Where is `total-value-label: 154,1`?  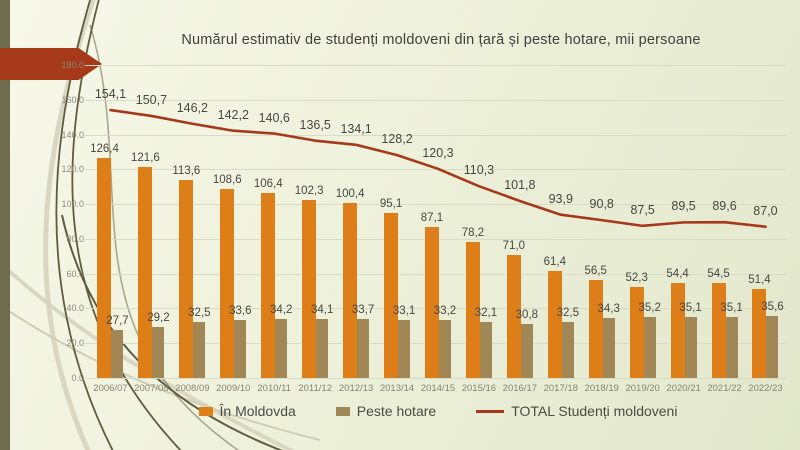
total-value-label: 154,1 is located at coordinates (110, 94).